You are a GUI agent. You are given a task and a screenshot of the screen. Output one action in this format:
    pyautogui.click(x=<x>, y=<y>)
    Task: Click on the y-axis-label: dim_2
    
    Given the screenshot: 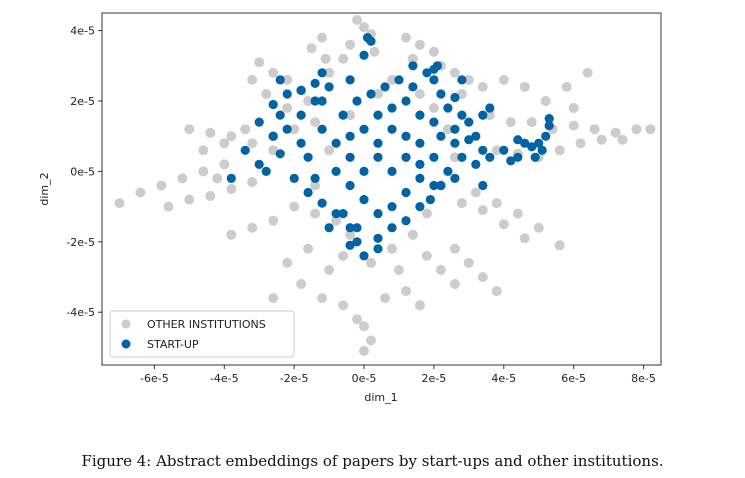 What is the action you would take?
    pyautogui.click(x=44, y=188)
    